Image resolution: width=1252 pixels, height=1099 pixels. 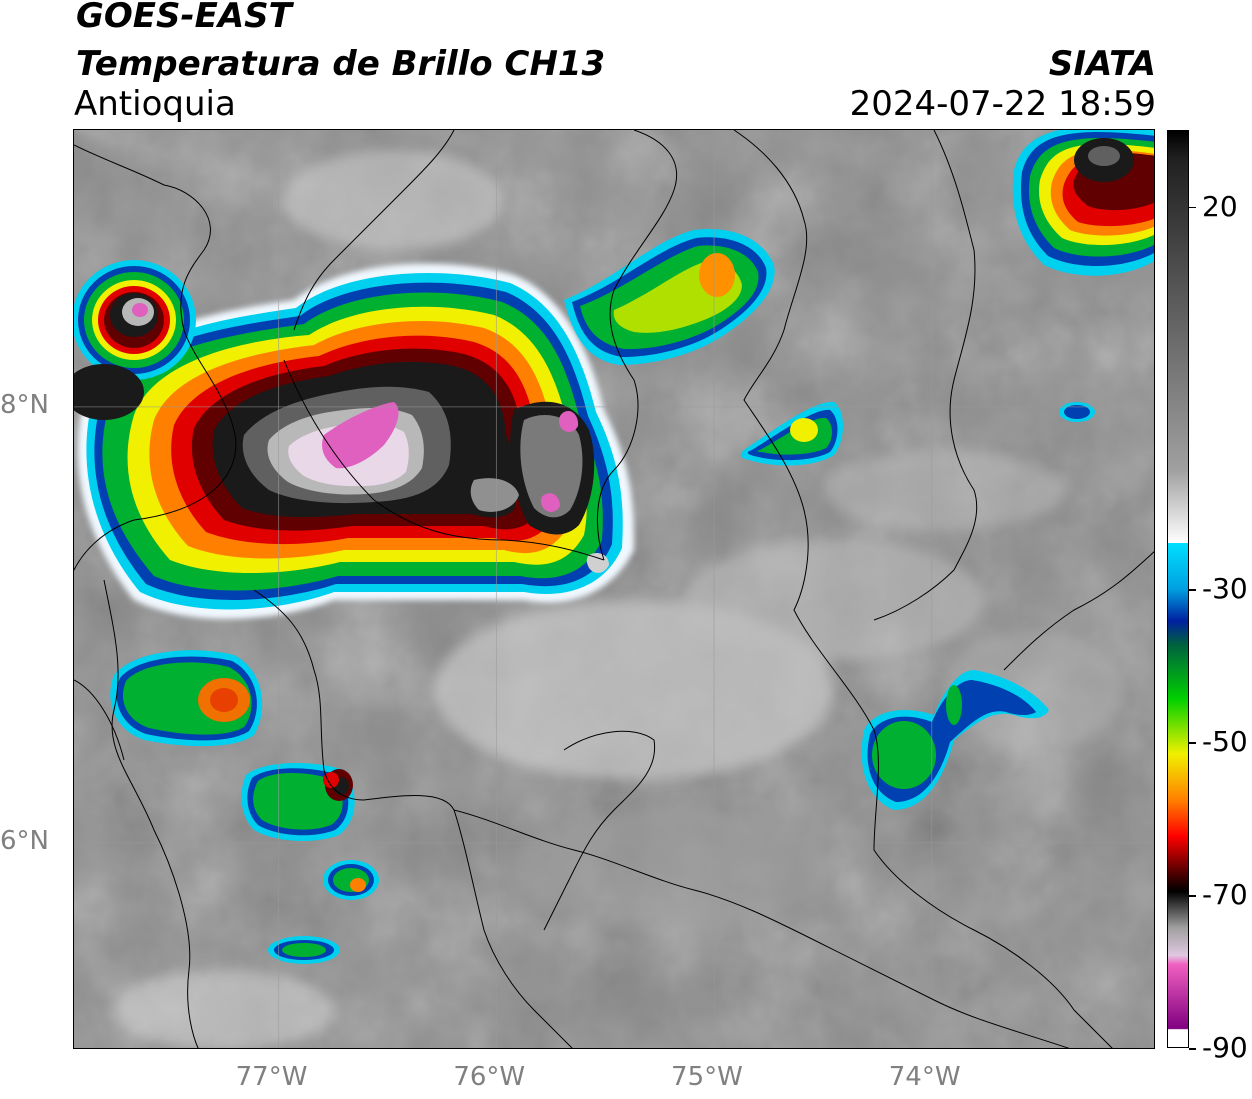 What do you see at coordinates (271, 1077) in the screenshot?
I see `lon-label-77w: 77°W` at bounding box center [271, 1077].